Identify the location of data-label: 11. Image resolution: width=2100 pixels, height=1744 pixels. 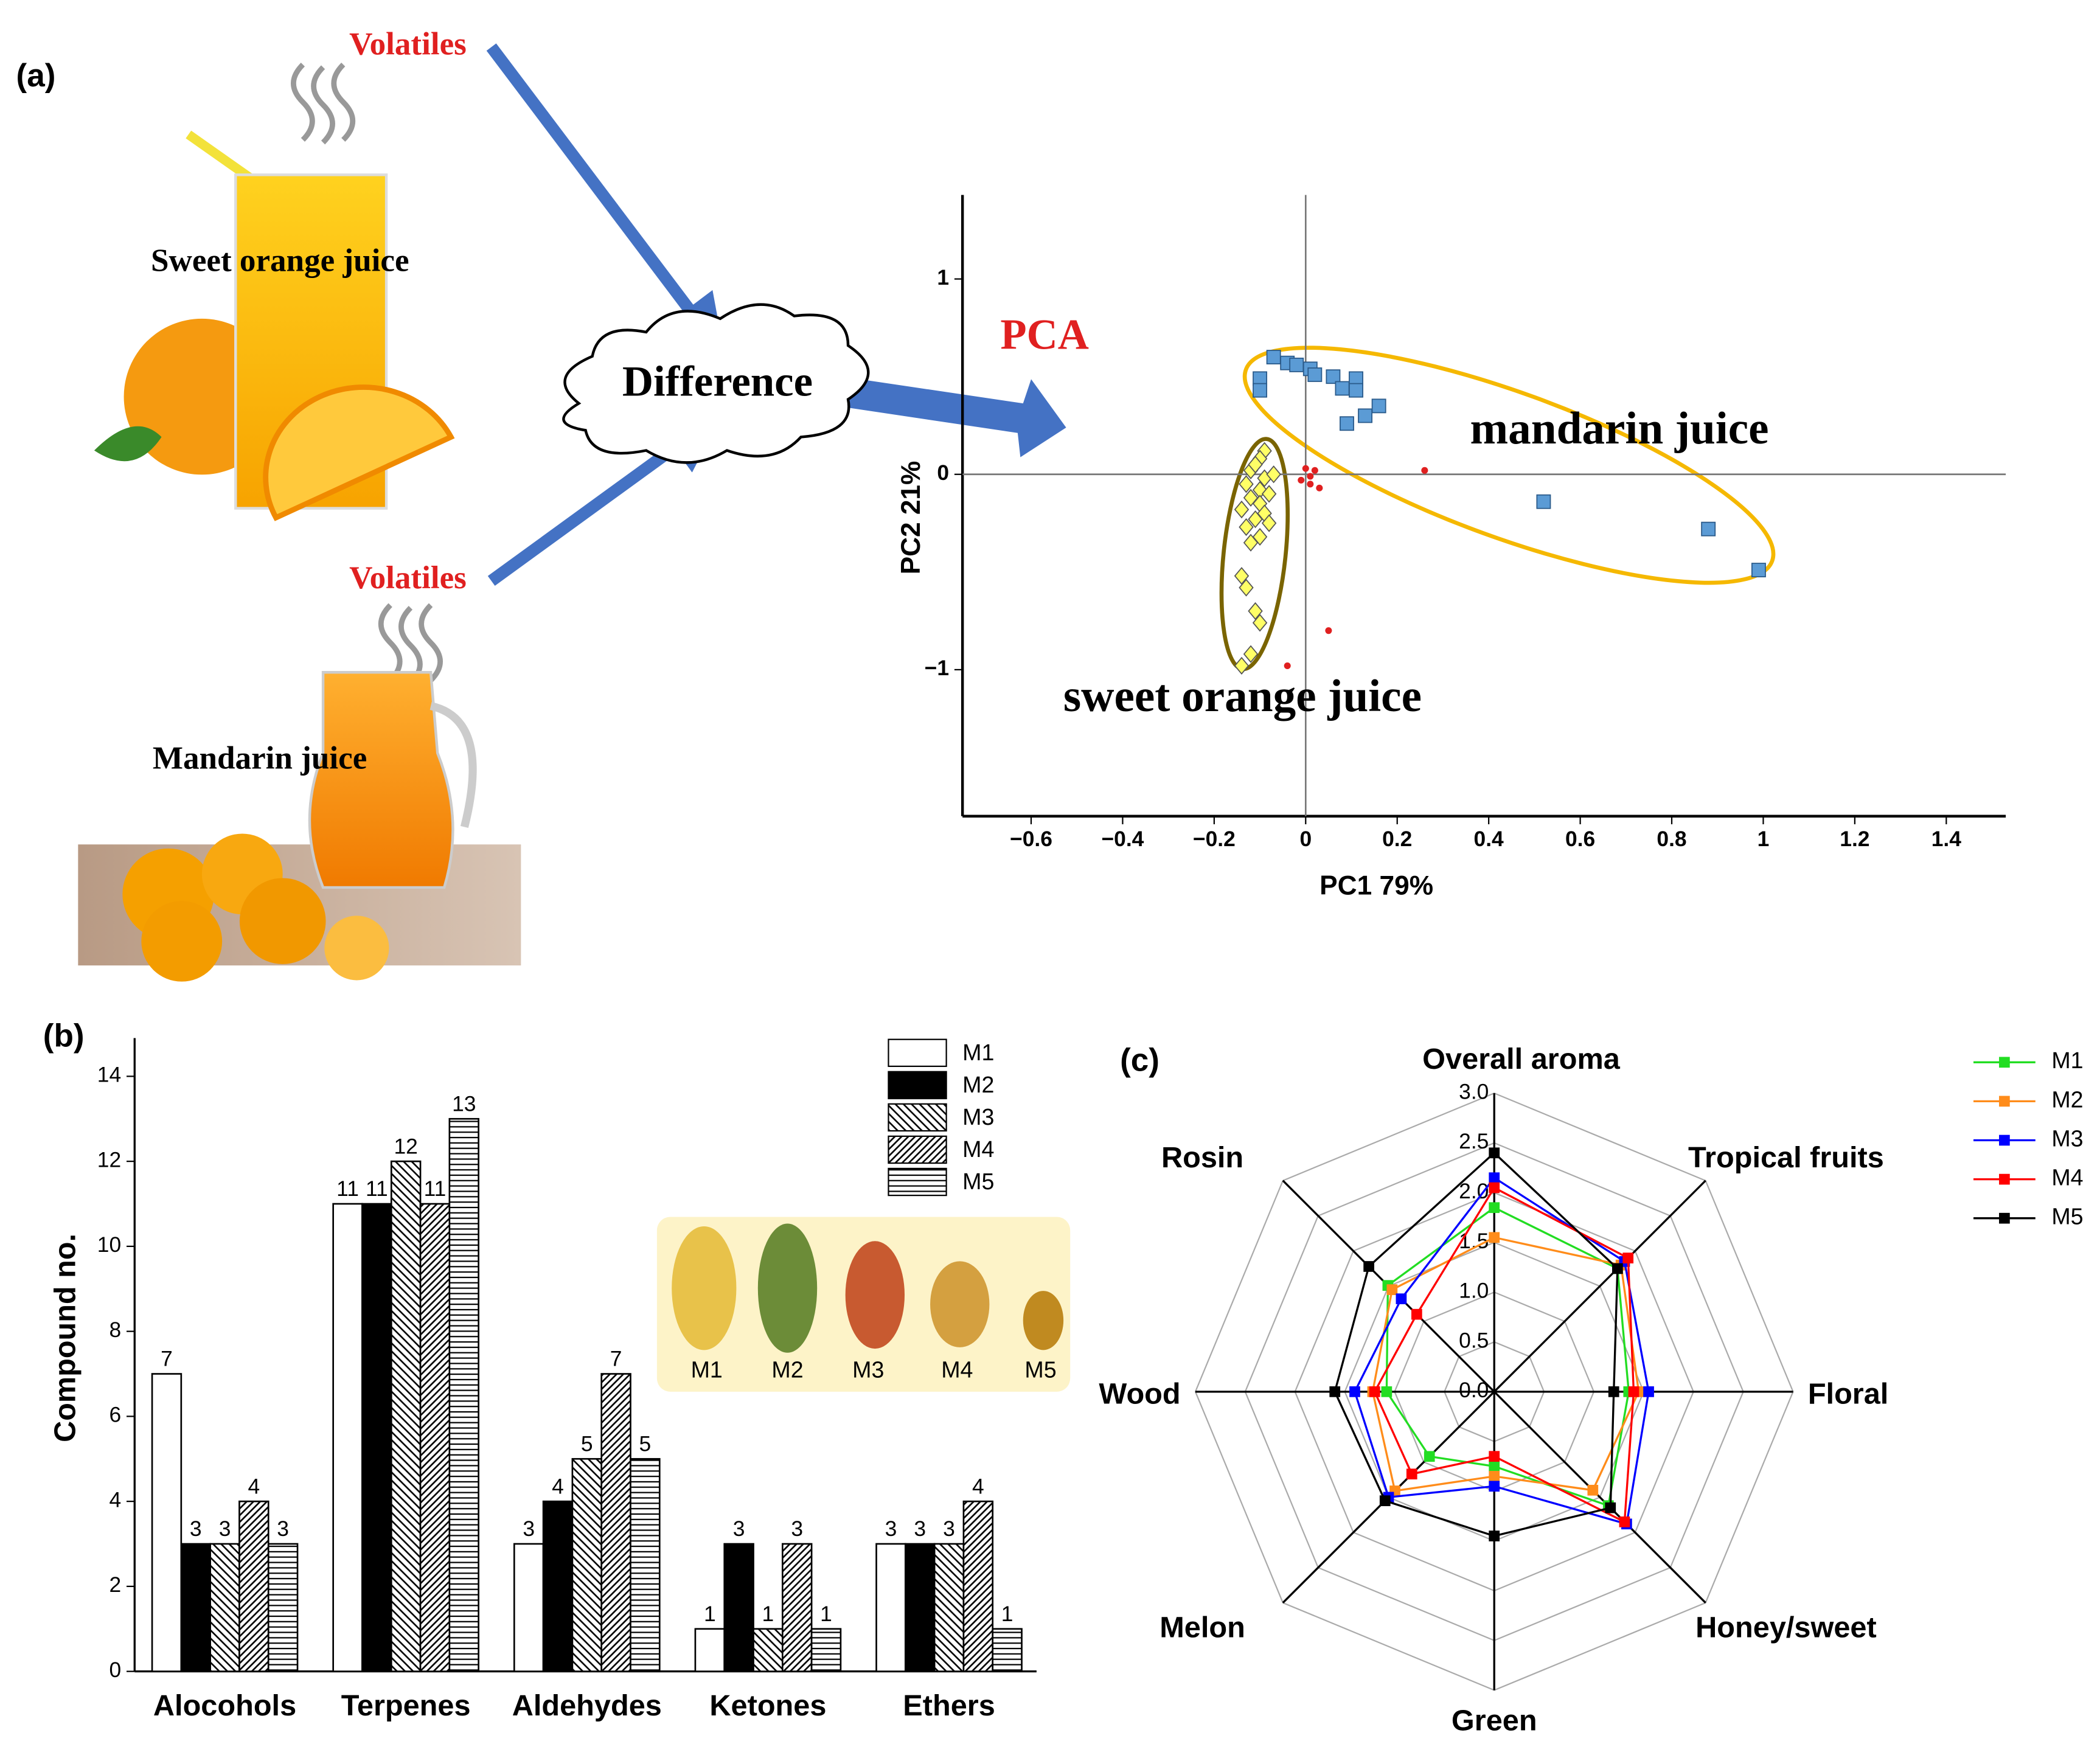
(347, 1189).